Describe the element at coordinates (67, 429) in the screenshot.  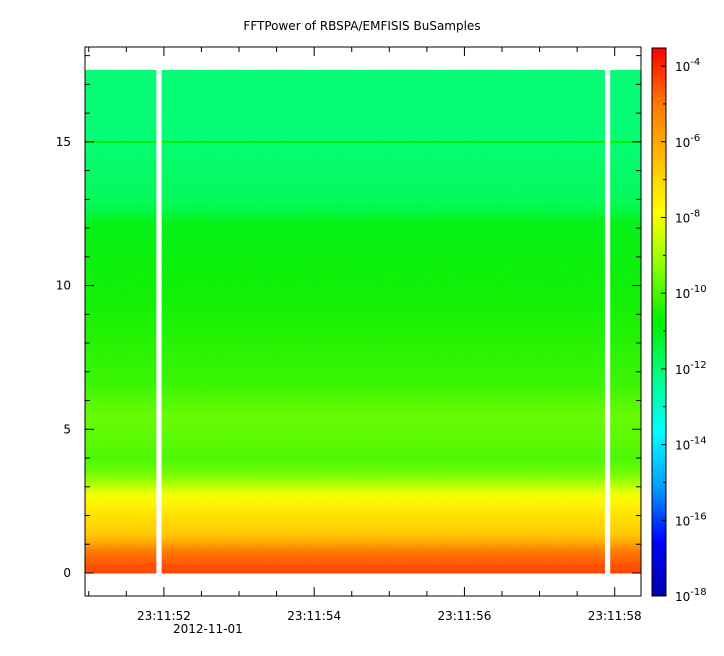
I see `y-tick-label: 5` at that location.